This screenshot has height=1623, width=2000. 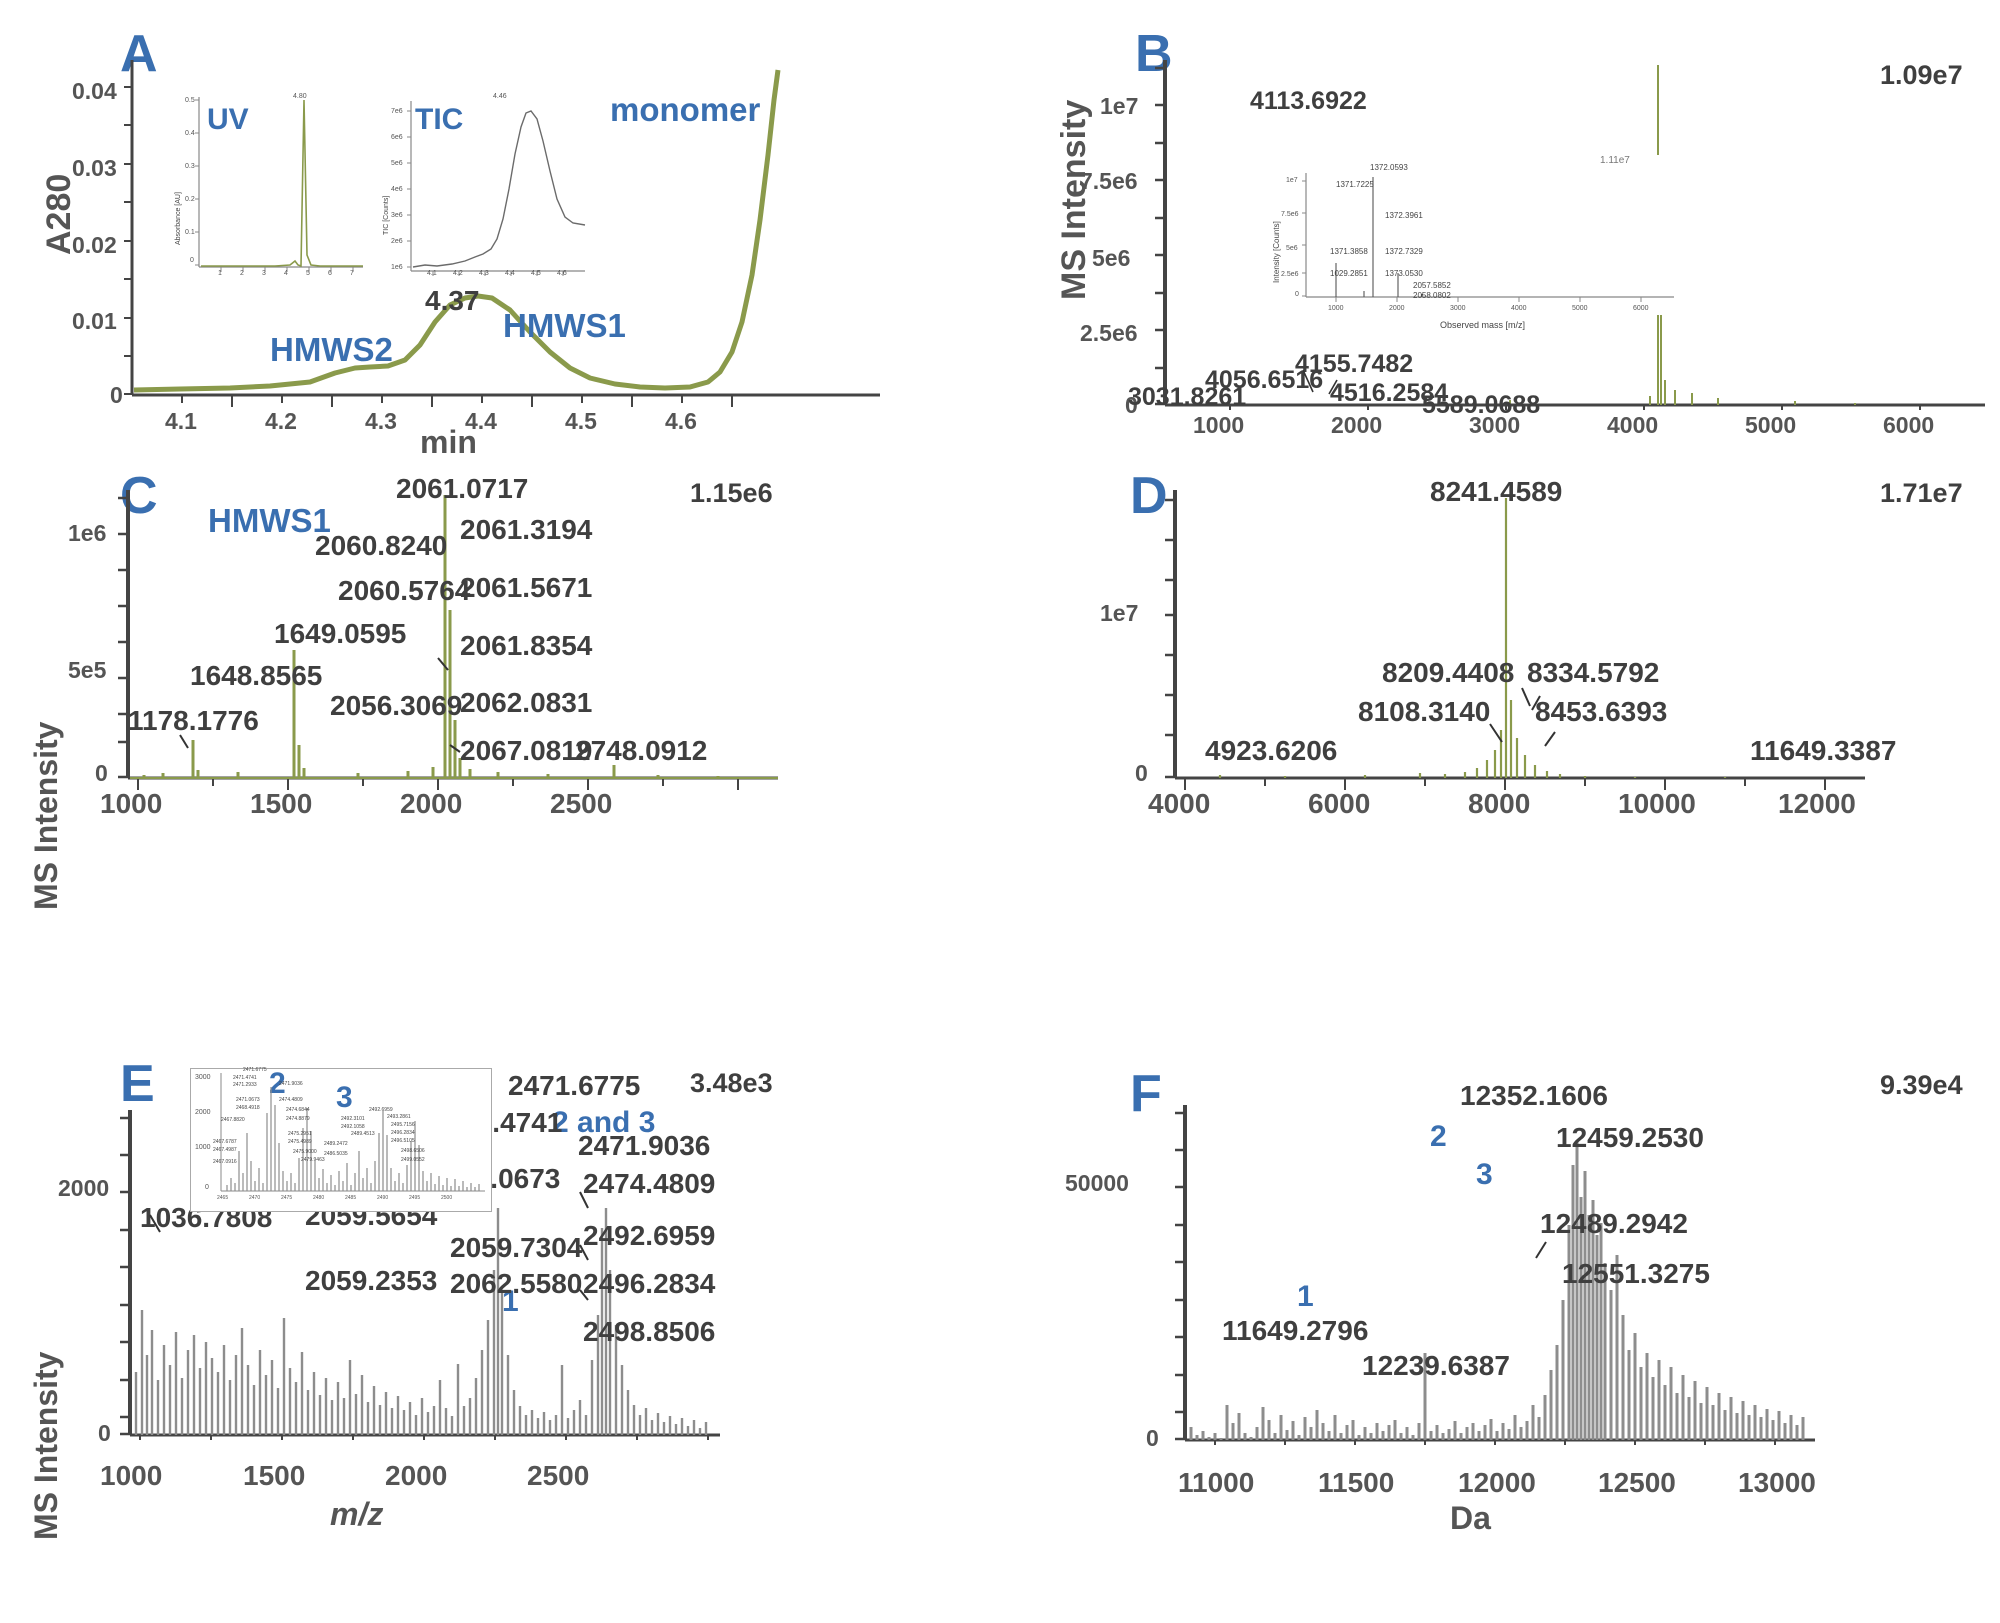 What do you see at coordinates (300, 96) in the screenshot?
I see `panel-a-uv-peak-label: 4.80` at bounding box center [300, 96].